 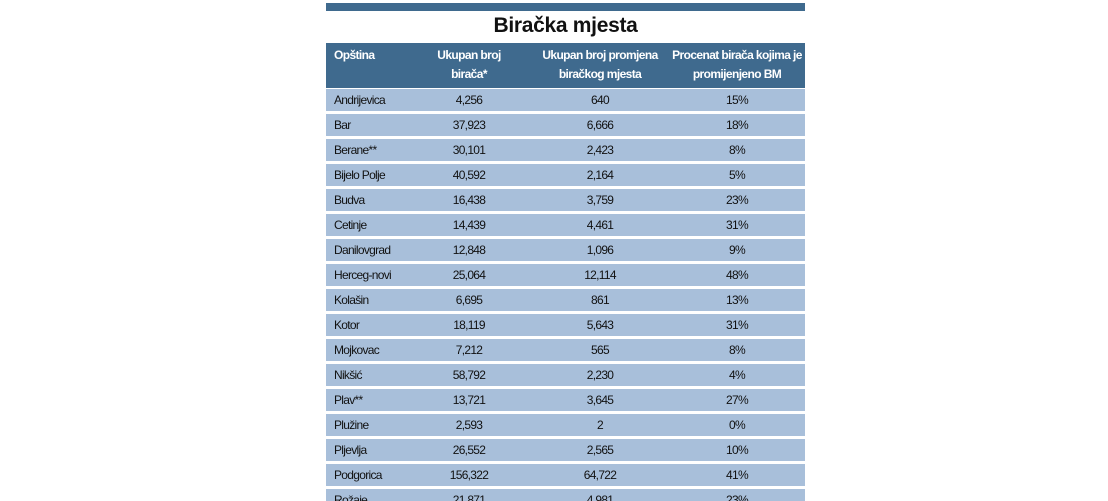 What do you see at coordinates (737, 250) in the screenshot?
I see `cell-percent-changed: 9%` at bounding box center [737, 250].